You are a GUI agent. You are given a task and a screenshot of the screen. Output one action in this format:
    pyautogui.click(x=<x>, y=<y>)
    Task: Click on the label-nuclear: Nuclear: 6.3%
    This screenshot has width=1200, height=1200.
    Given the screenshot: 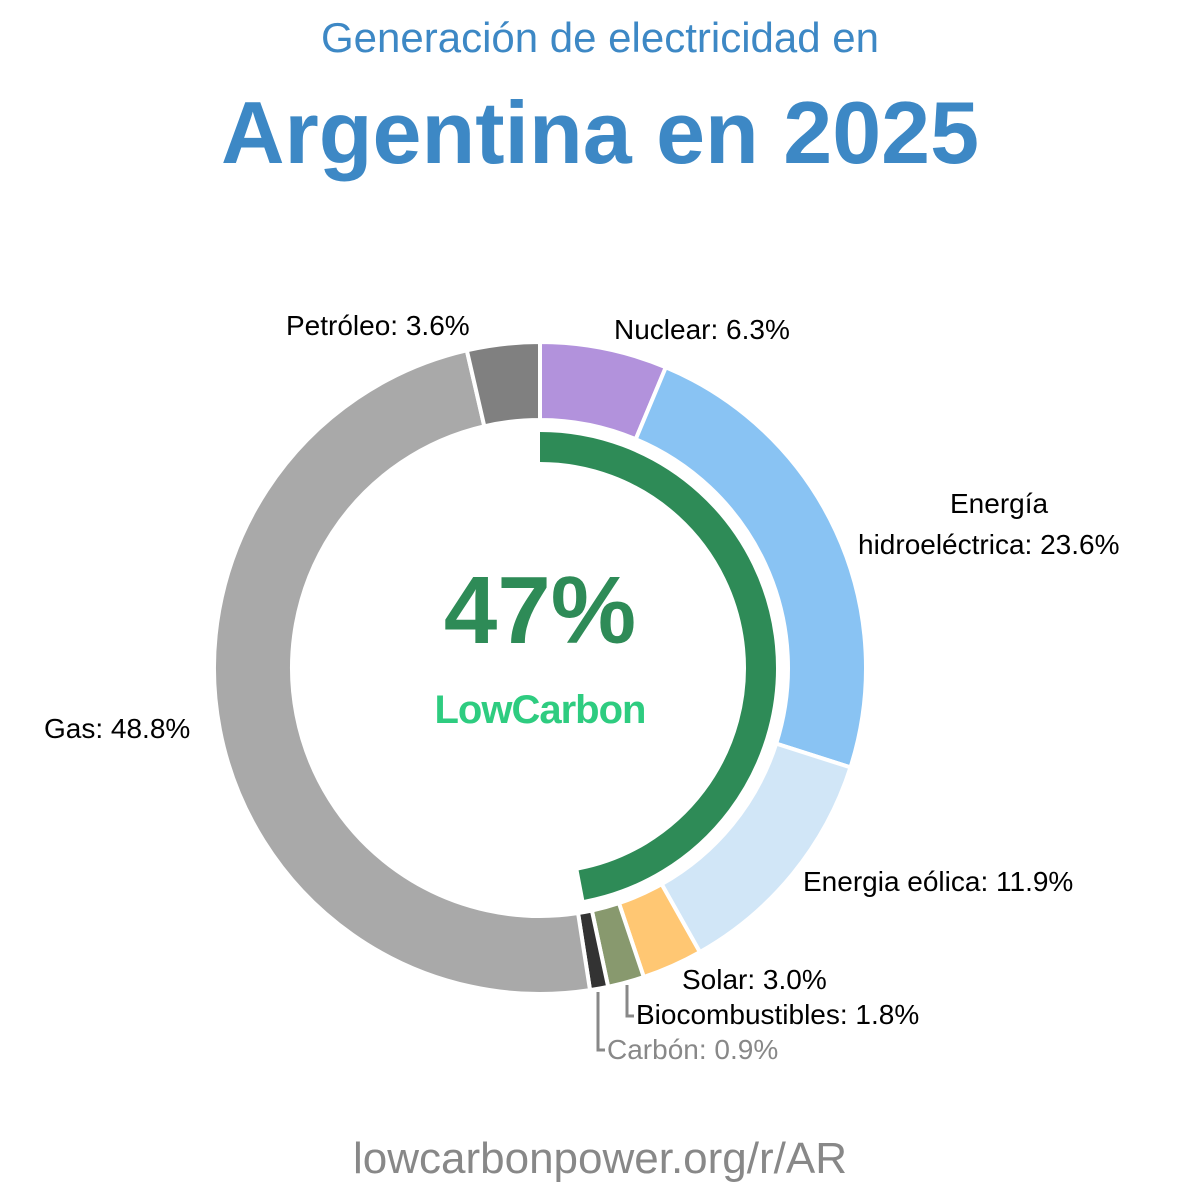 What is the action you would take?
    pyautogui.click(x=702, y=329)
    